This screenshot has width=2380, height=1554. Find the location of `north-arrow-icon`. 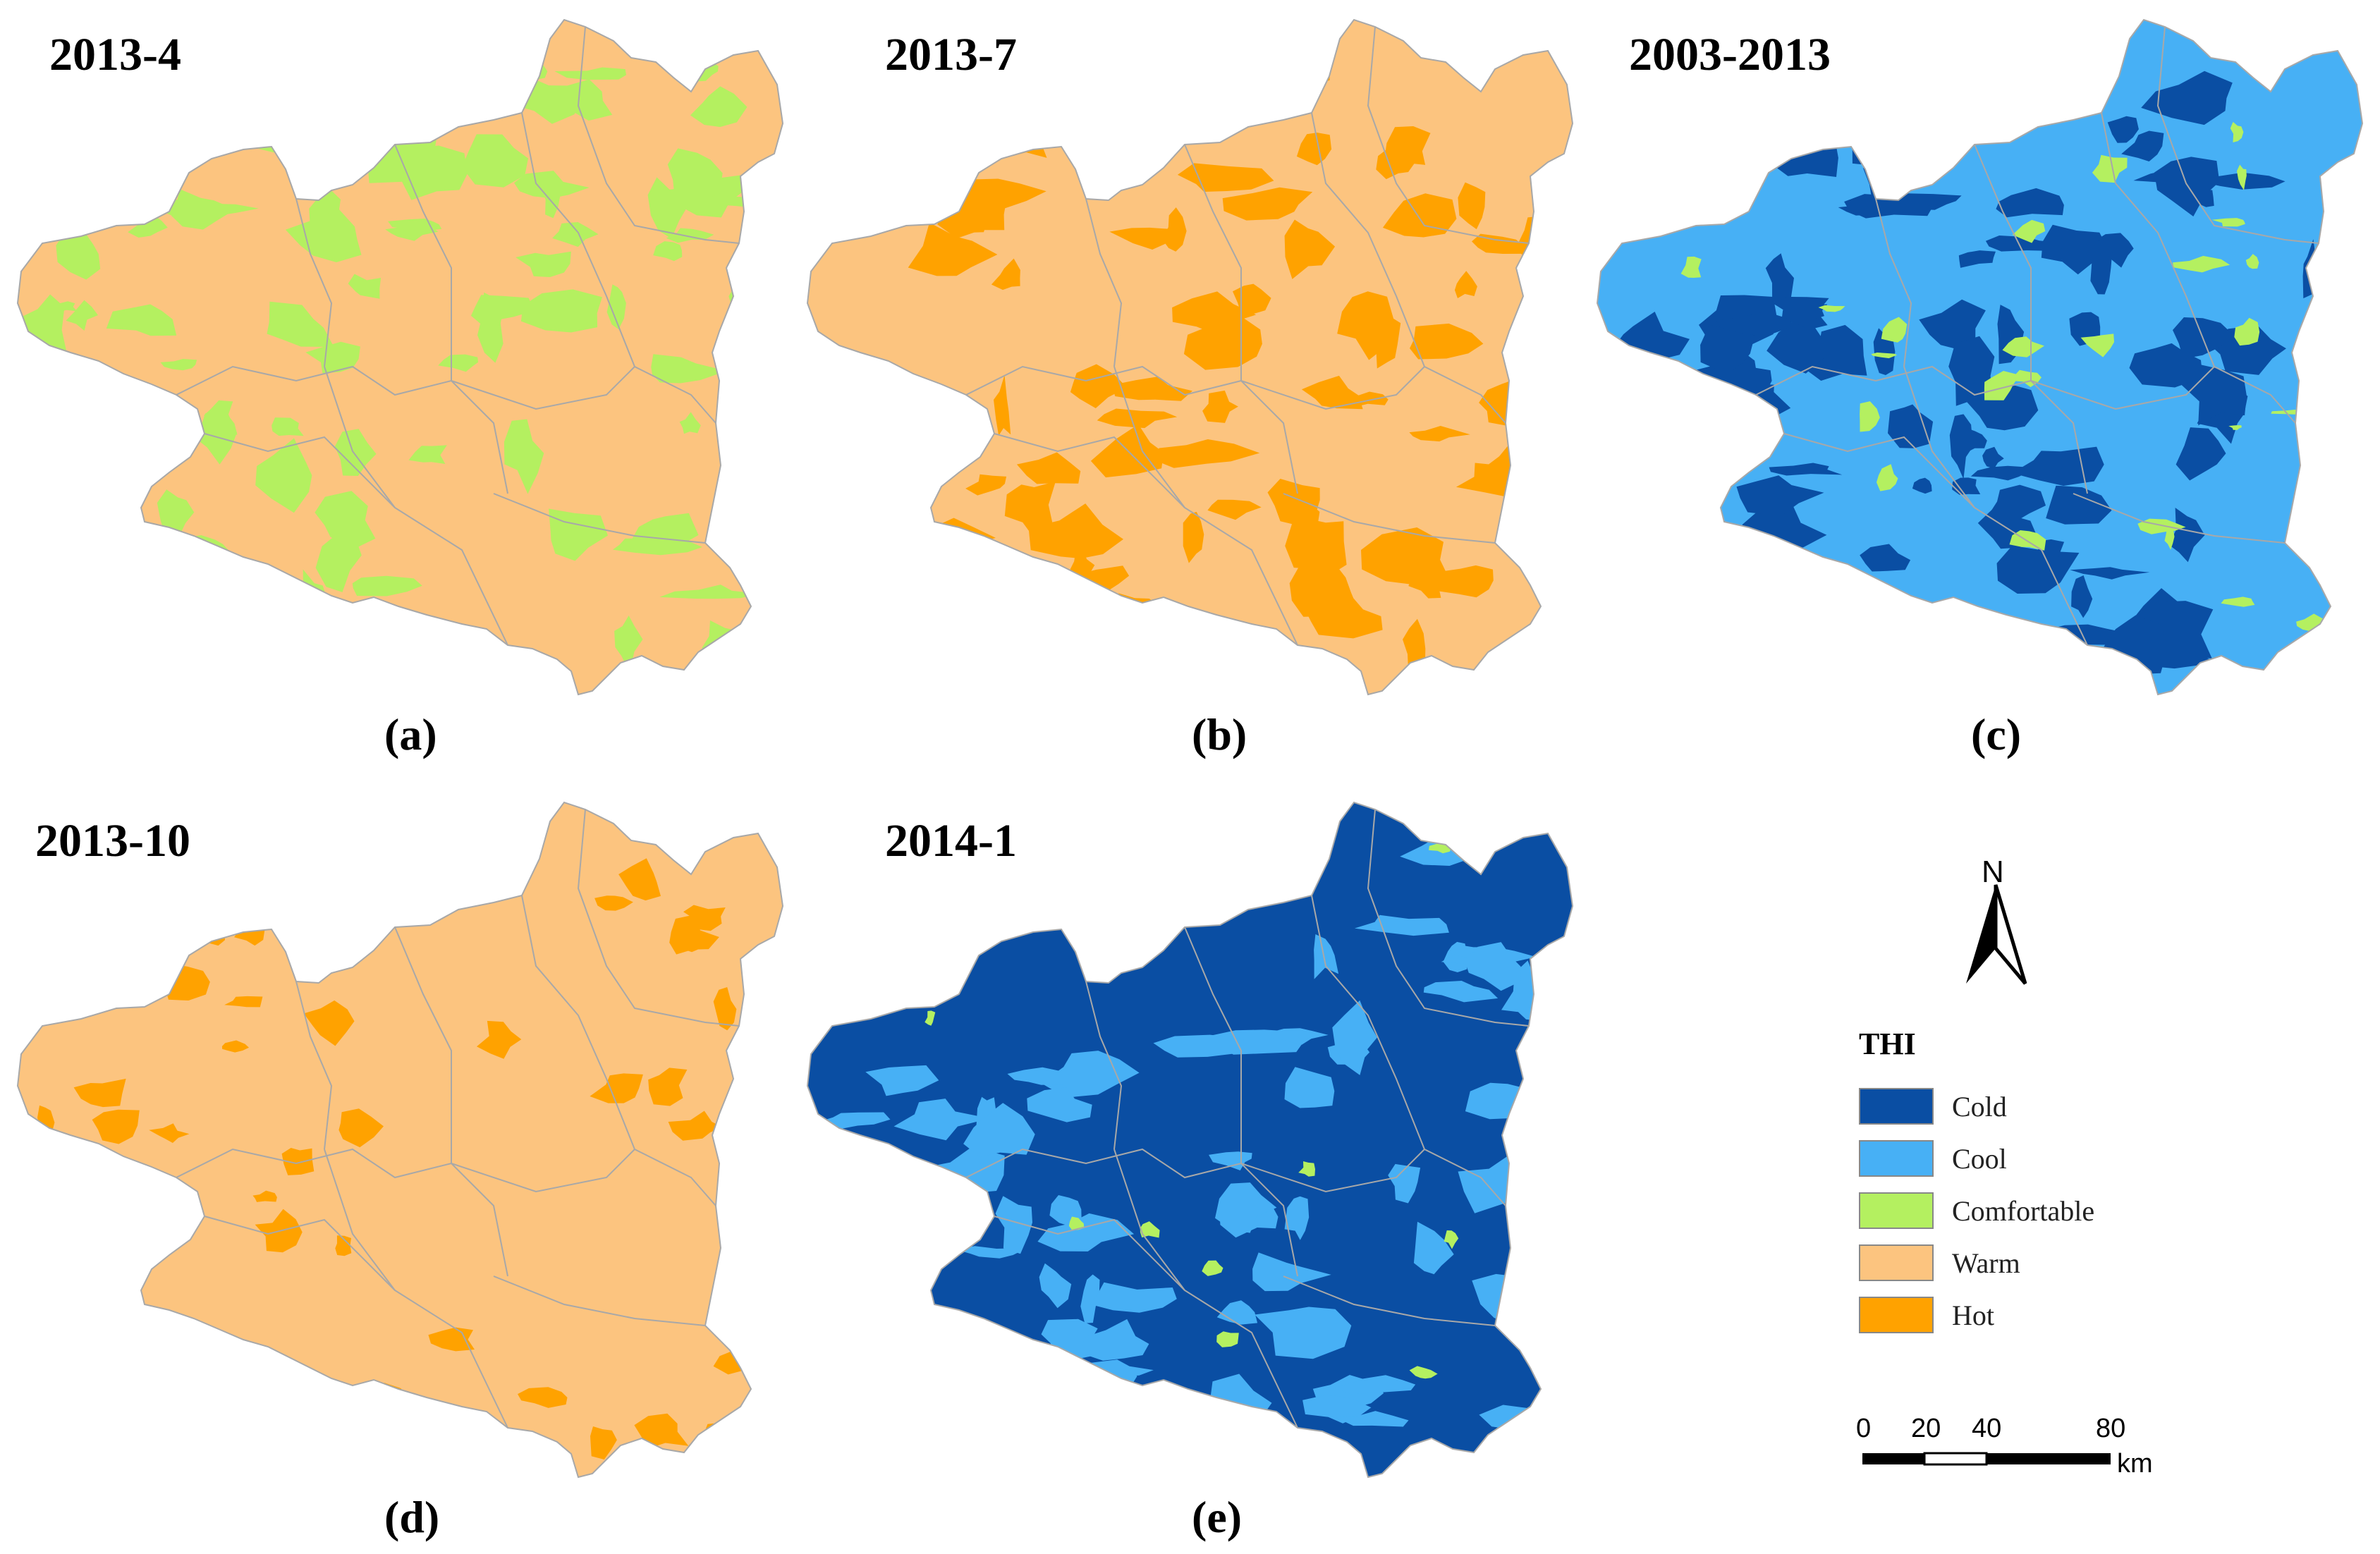

north-arrow-icon is located at coordinates (1996, 934).